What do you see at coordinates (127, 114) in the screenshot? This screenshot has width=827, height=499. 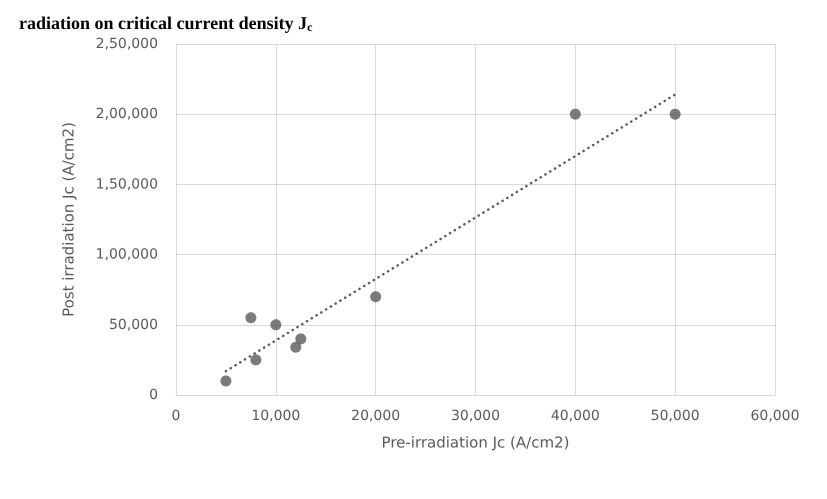 I see `y-tick-label: 2,00,000` at bounding box center [127, 114].